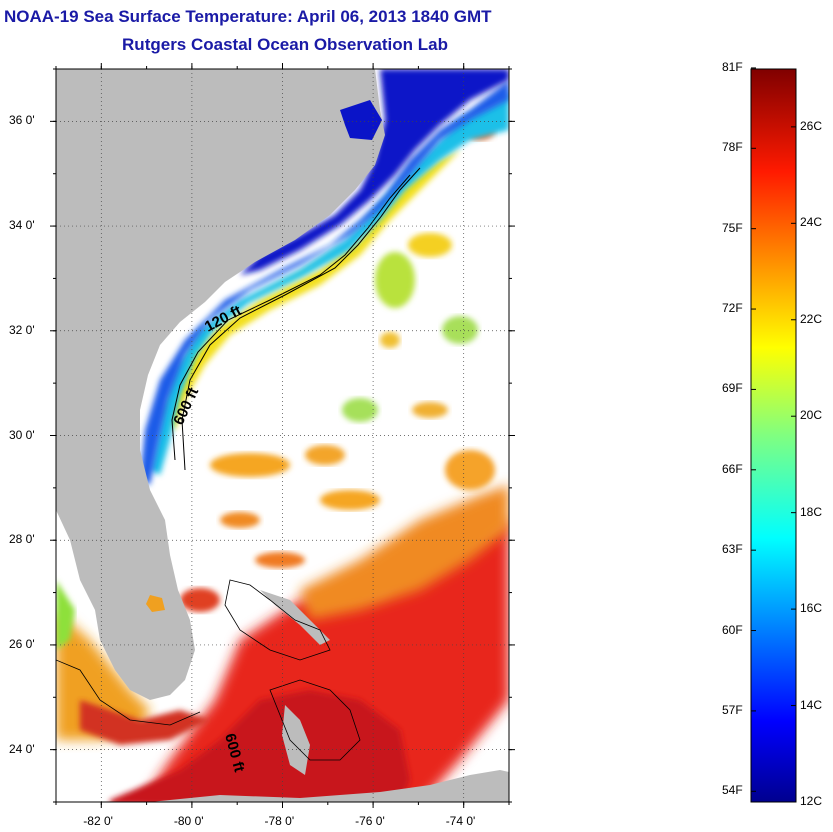  I want to click on lon-tick-label: -78 0', so click(279, 821).